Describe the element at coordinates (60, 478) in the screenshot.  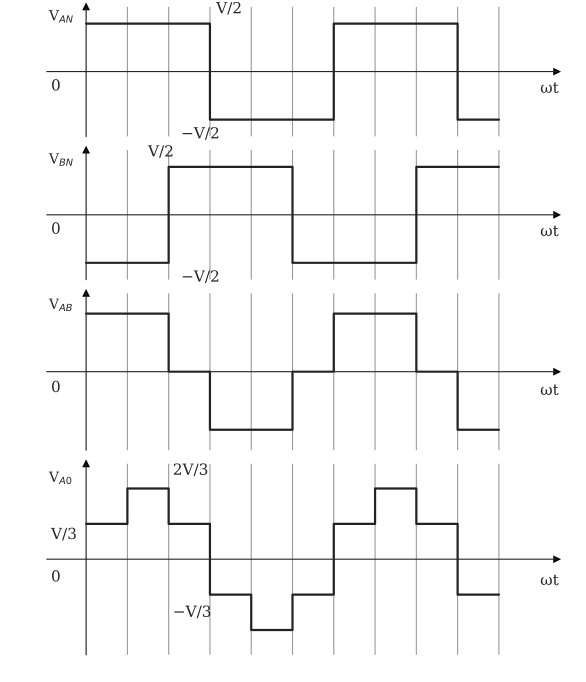
I see `y-axis-title: V$_{A0}$` at that location.